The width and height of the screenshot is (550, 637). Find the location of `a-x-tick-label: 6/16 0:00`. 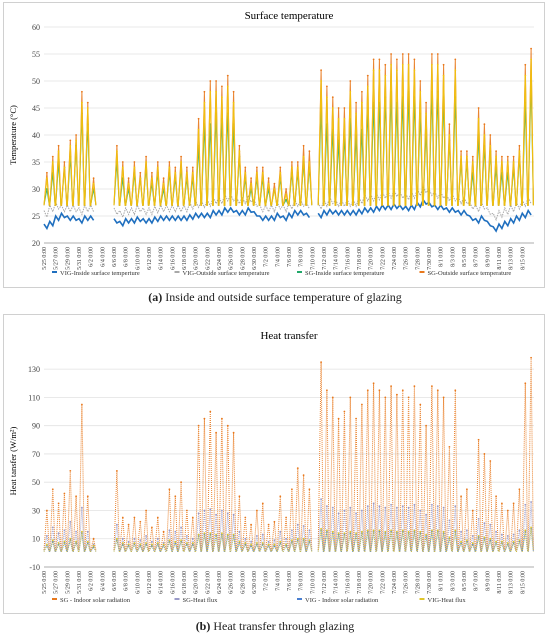

a-x-tick-label: 6/16 0:00 is located at coordinates (173, 258).